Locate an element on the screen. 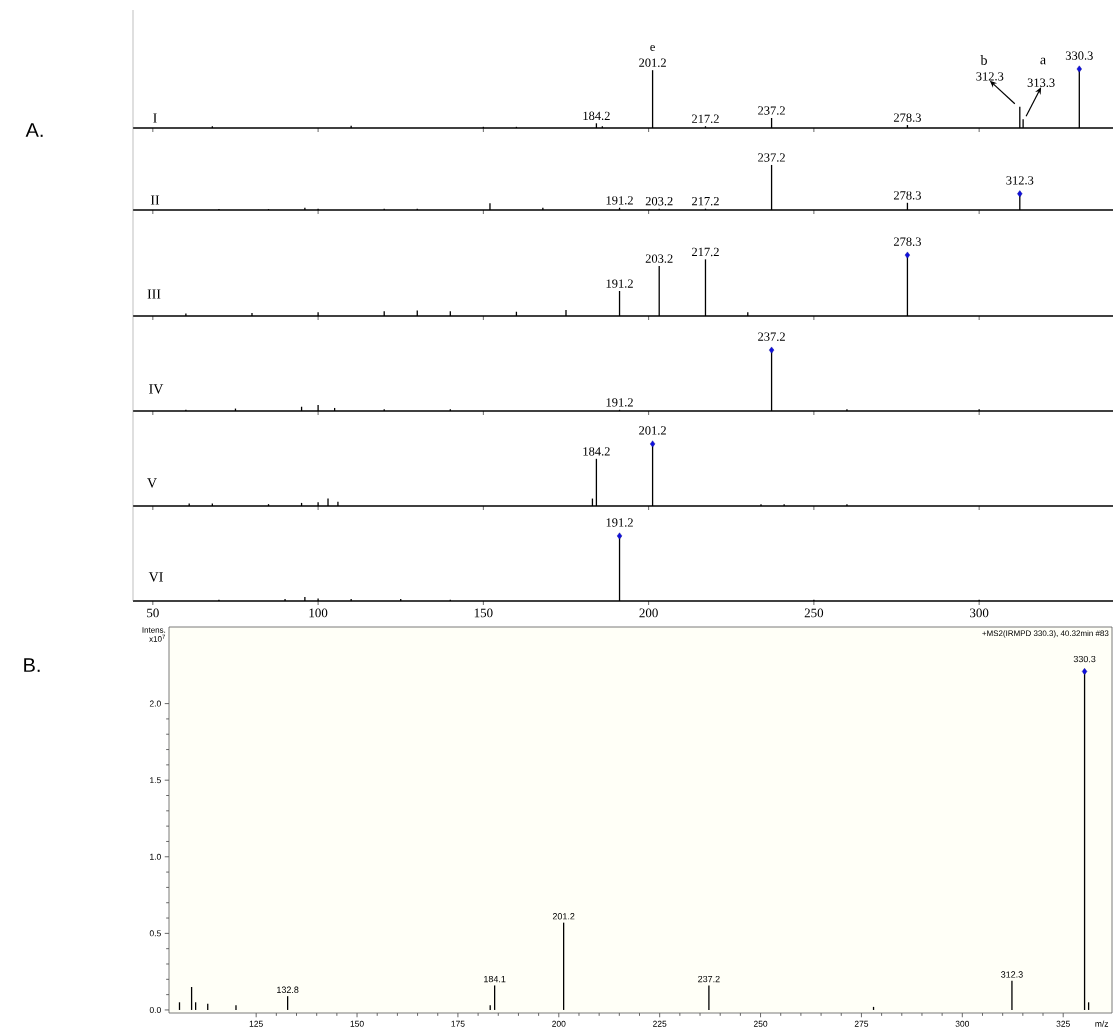 Image resolution: width=1115 pixels, height=1030 pixels. x-tick-label: 225 is located at coordinates (660, 1023).